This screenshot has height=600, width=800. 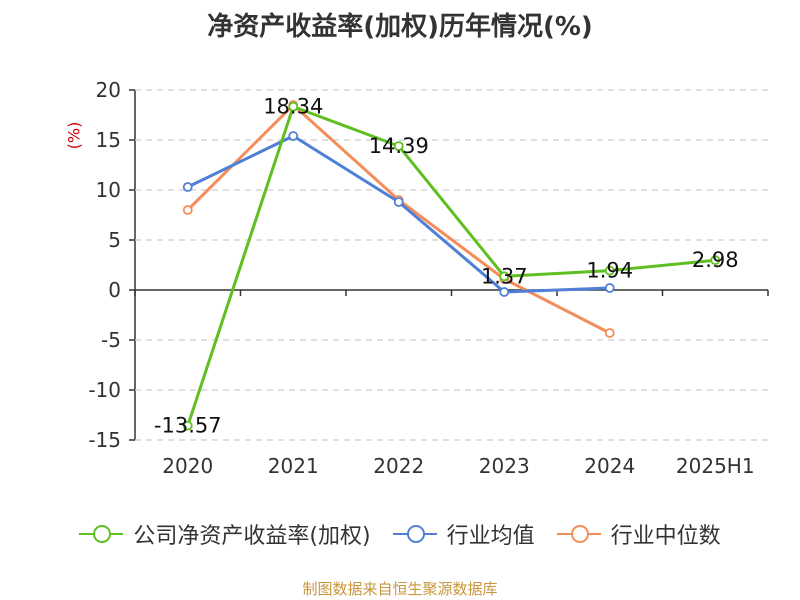 I want to click on x-tick-label: 2020, so click(x=187, y=466).